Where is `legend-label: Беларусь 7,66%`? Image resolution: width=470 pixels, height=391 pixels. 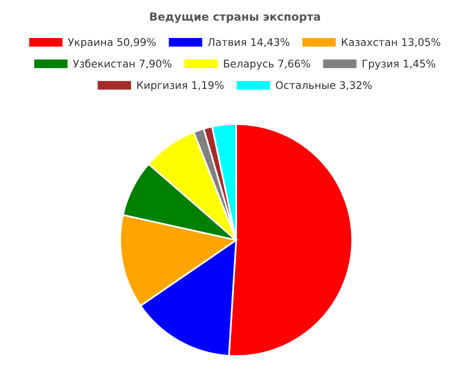 legend-label: Беларусь 7,66% is located at coordinates (267, 65).